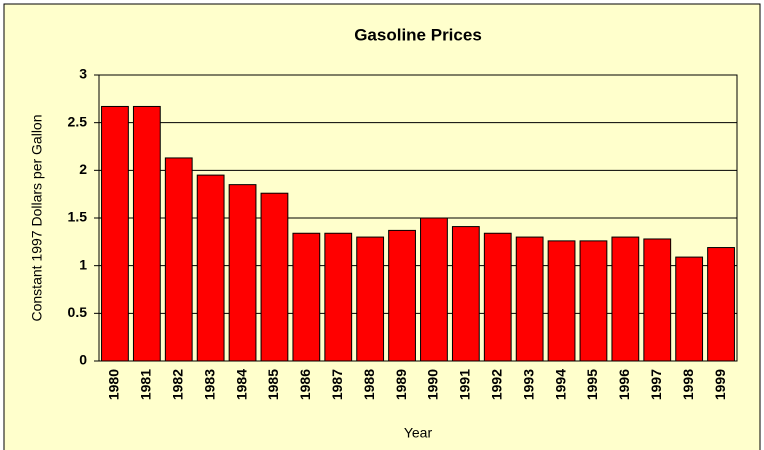 Image resolution: width=764 pixels, height=450 pixels. Describe the element at coordinates (78, 217) in the screenshot. I see `y-tick-label: 1.5` at that location.